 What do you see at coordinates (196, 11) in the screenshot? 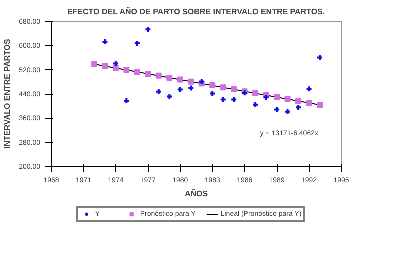
I see `chart-title: EFECTO DEL AÑO DE PARTO SOBRE INTERVALO ENTRE PARTOS.` at bounding box center [196, 11].